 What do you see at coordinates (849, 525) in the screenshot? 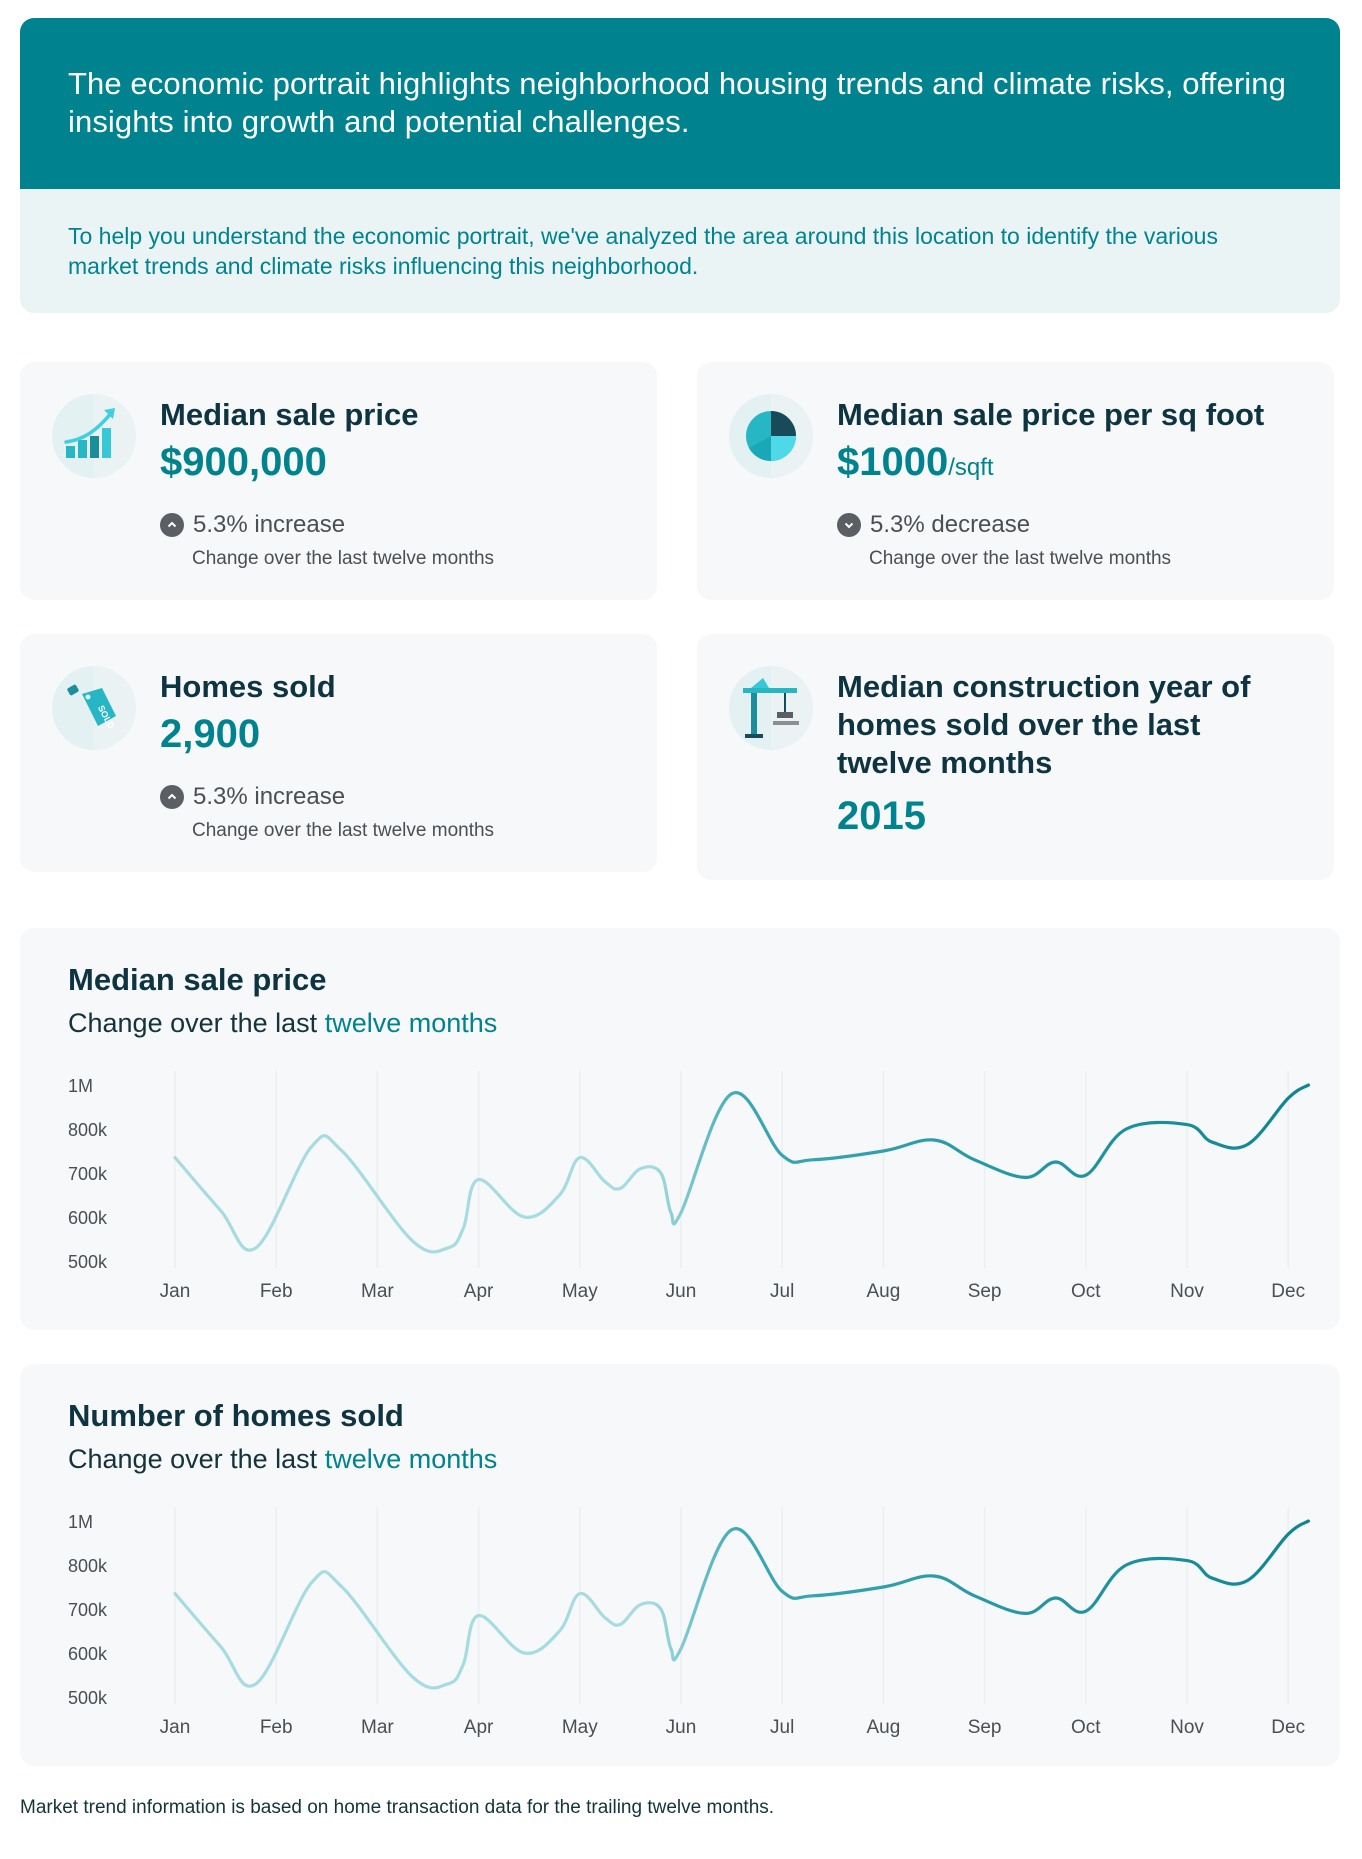
I see `chevron-down-icon` at bounding box center [849, 525].